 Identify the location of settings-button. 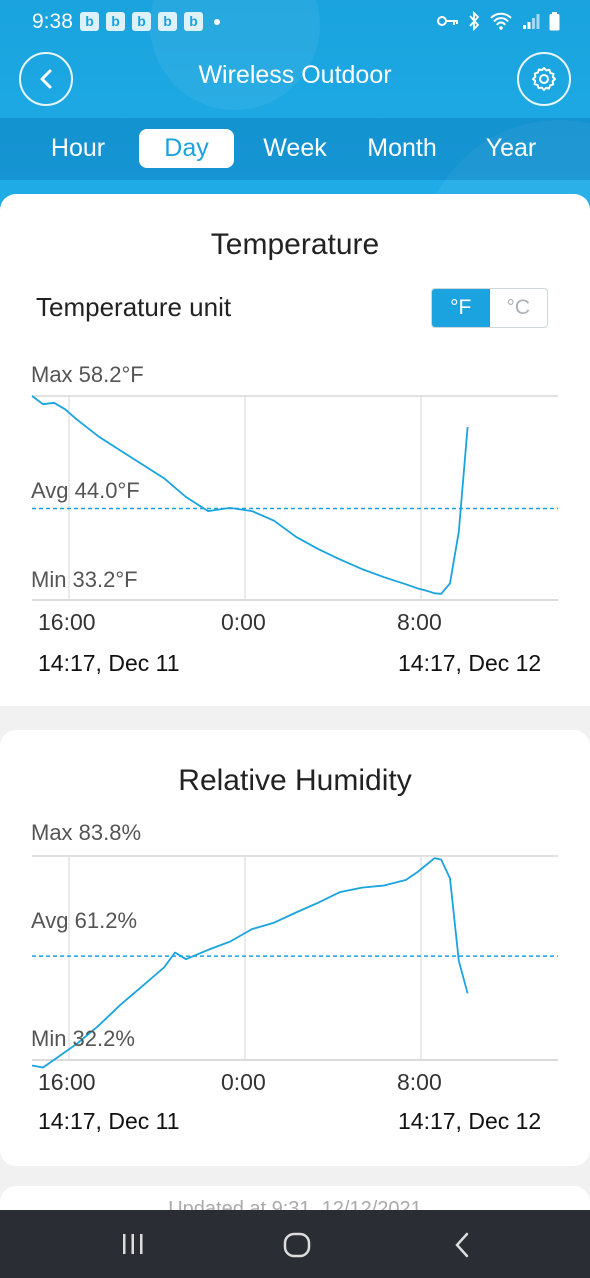
(544, 79).